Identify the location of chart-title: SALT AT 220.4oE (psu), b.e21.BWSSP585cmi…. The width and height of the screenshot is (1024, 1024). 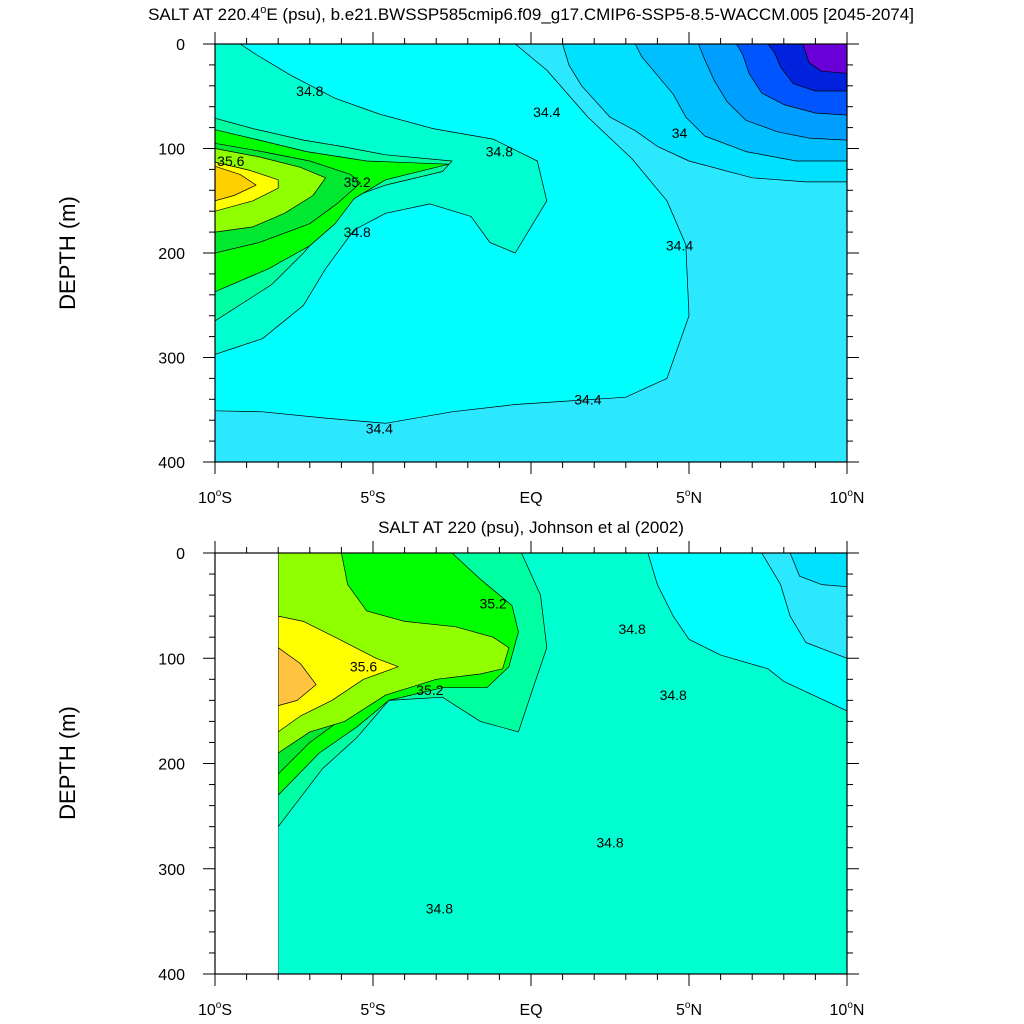
(531, 14).